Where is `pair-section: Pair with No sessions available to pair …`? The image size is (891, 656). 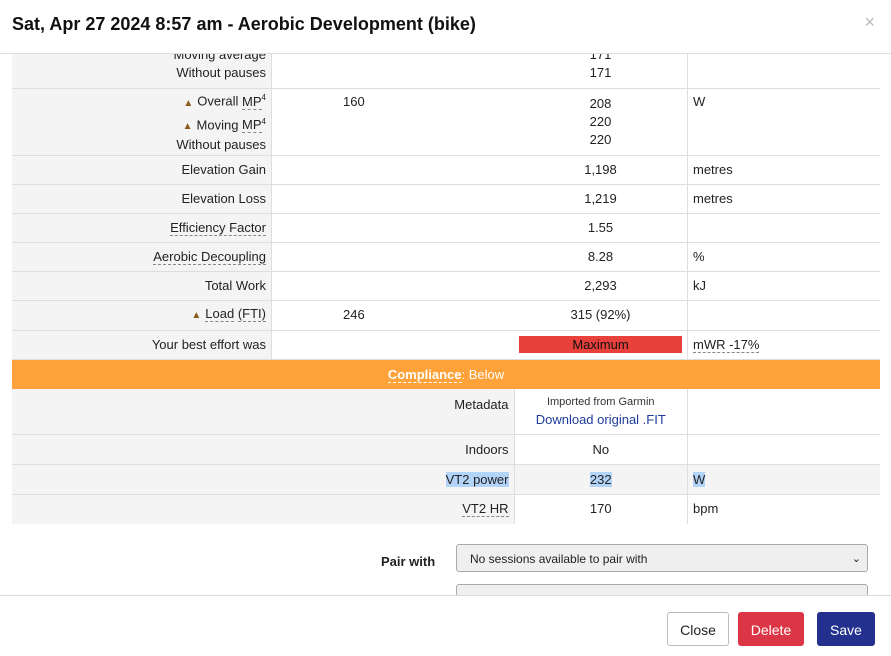 pair-section: Pair with No sessions available to pair … is located at coordinates (445, 569).